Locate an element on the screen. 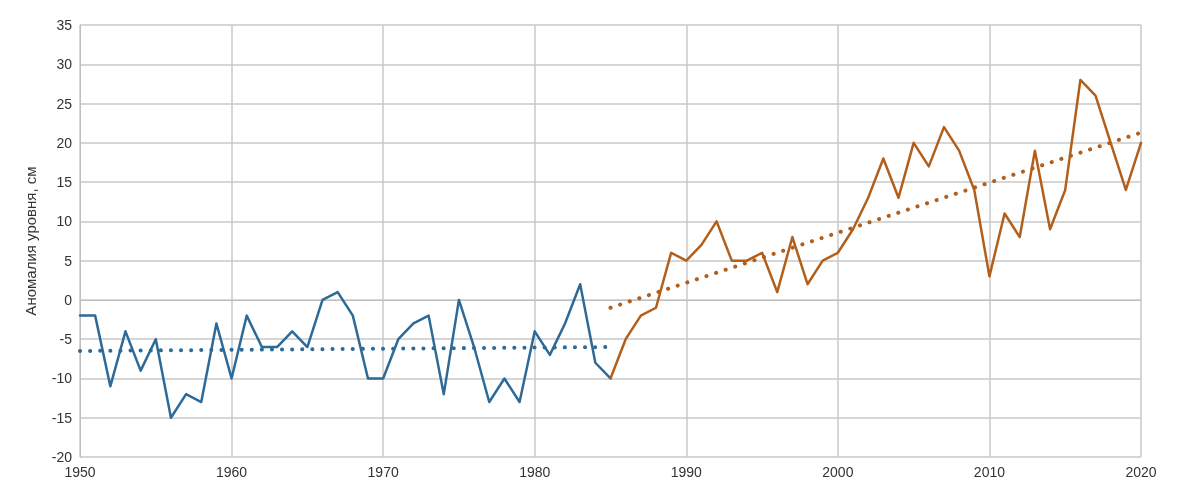 The image size is (1179, 495). x-tick-label: 1960 is located at coordinates (231, 472).